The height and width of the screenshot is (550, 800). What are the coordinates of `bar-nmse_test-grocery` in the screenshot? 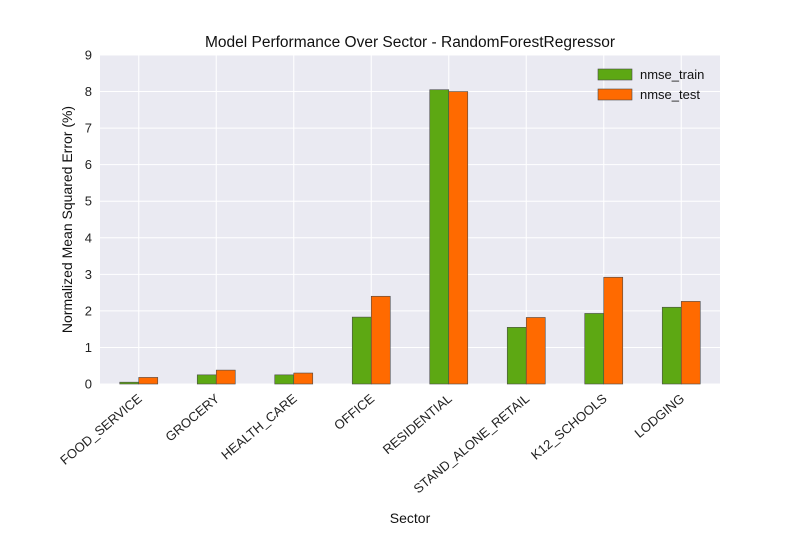 It's located at (225, 377).